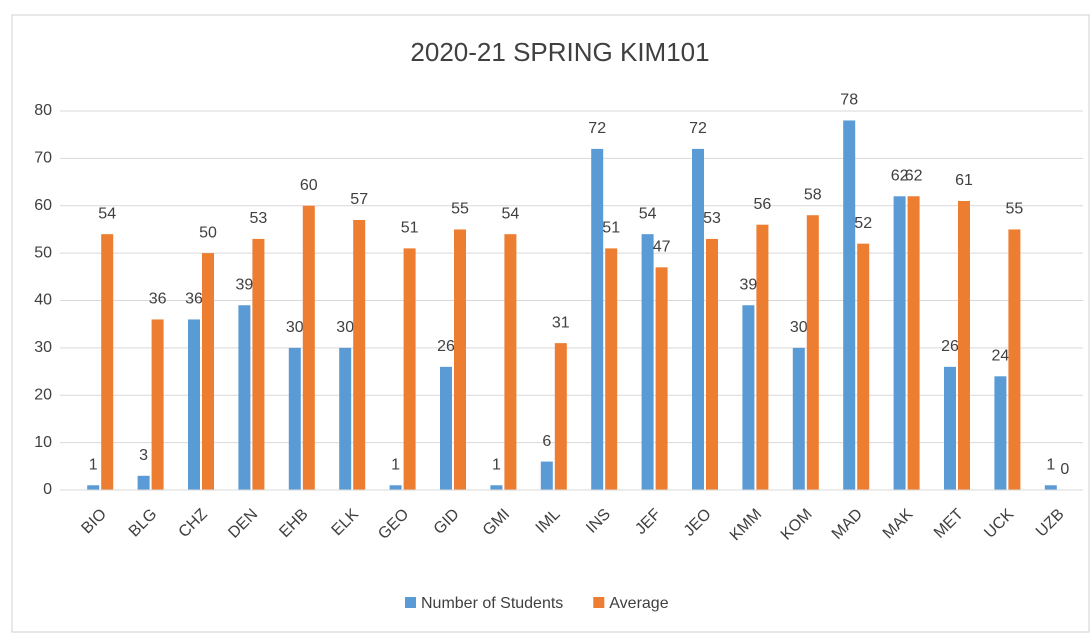 This screenshot has width=1090, height=633. What do you see at coordinates (143, 455) in the screenshot?
I see `data-label: 3` at bounding box center [143, 455].